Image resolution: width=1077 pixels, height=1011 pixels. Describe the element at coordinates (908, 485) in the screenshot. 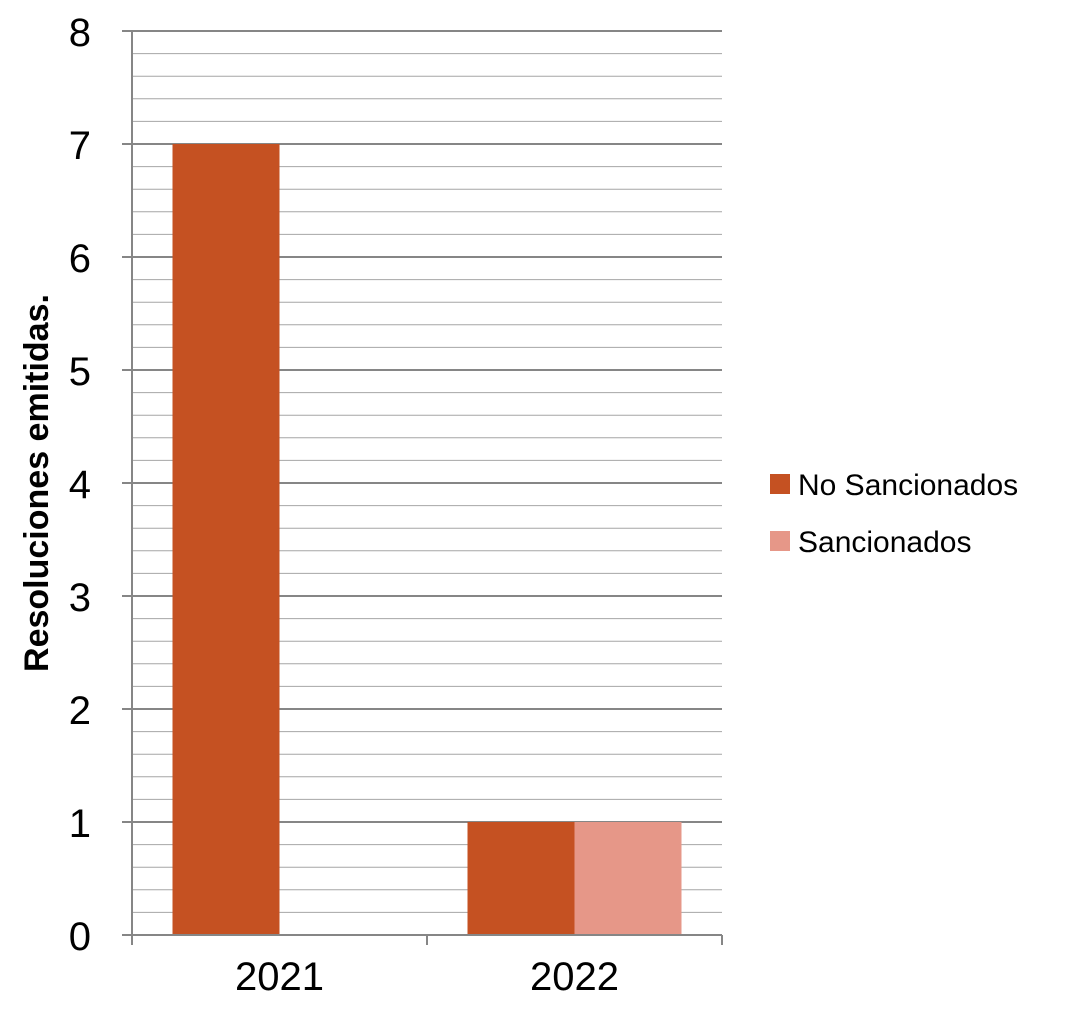

I see `legend-label: No Sancionados` at that location.